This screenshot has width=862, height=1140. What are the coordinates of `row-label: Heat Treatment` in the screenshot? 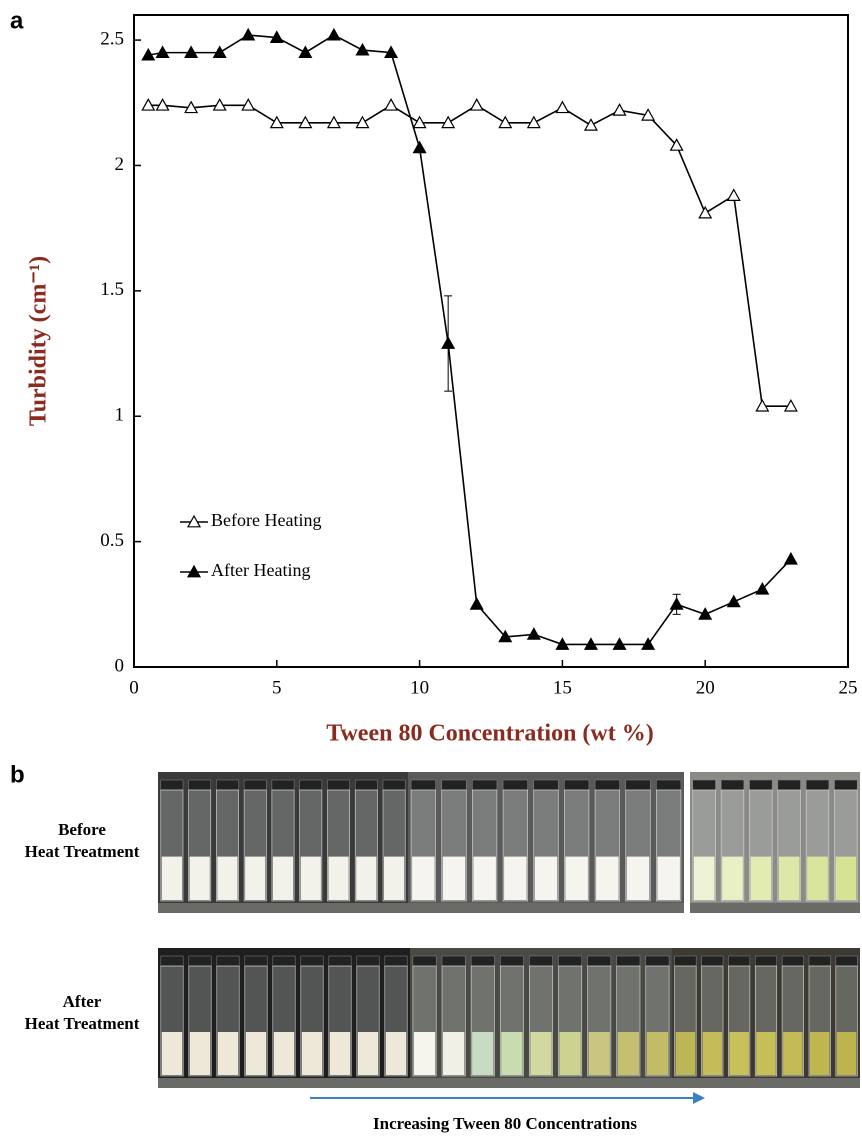 It's located at (82, 1023).